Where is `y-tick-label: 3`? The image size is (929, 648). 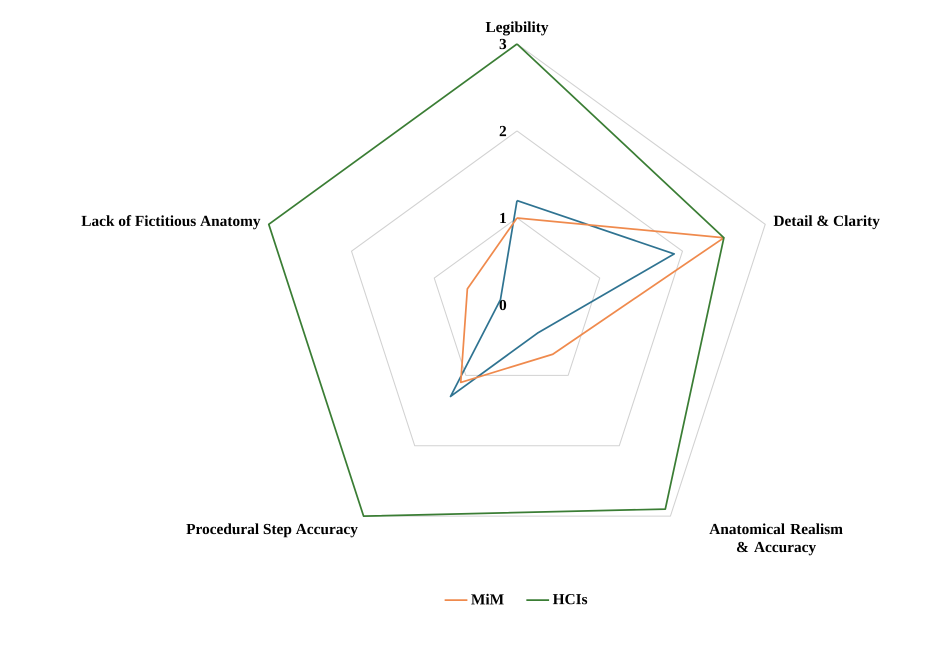 y-tick-label: 3 is located at coordinates (503, 44).